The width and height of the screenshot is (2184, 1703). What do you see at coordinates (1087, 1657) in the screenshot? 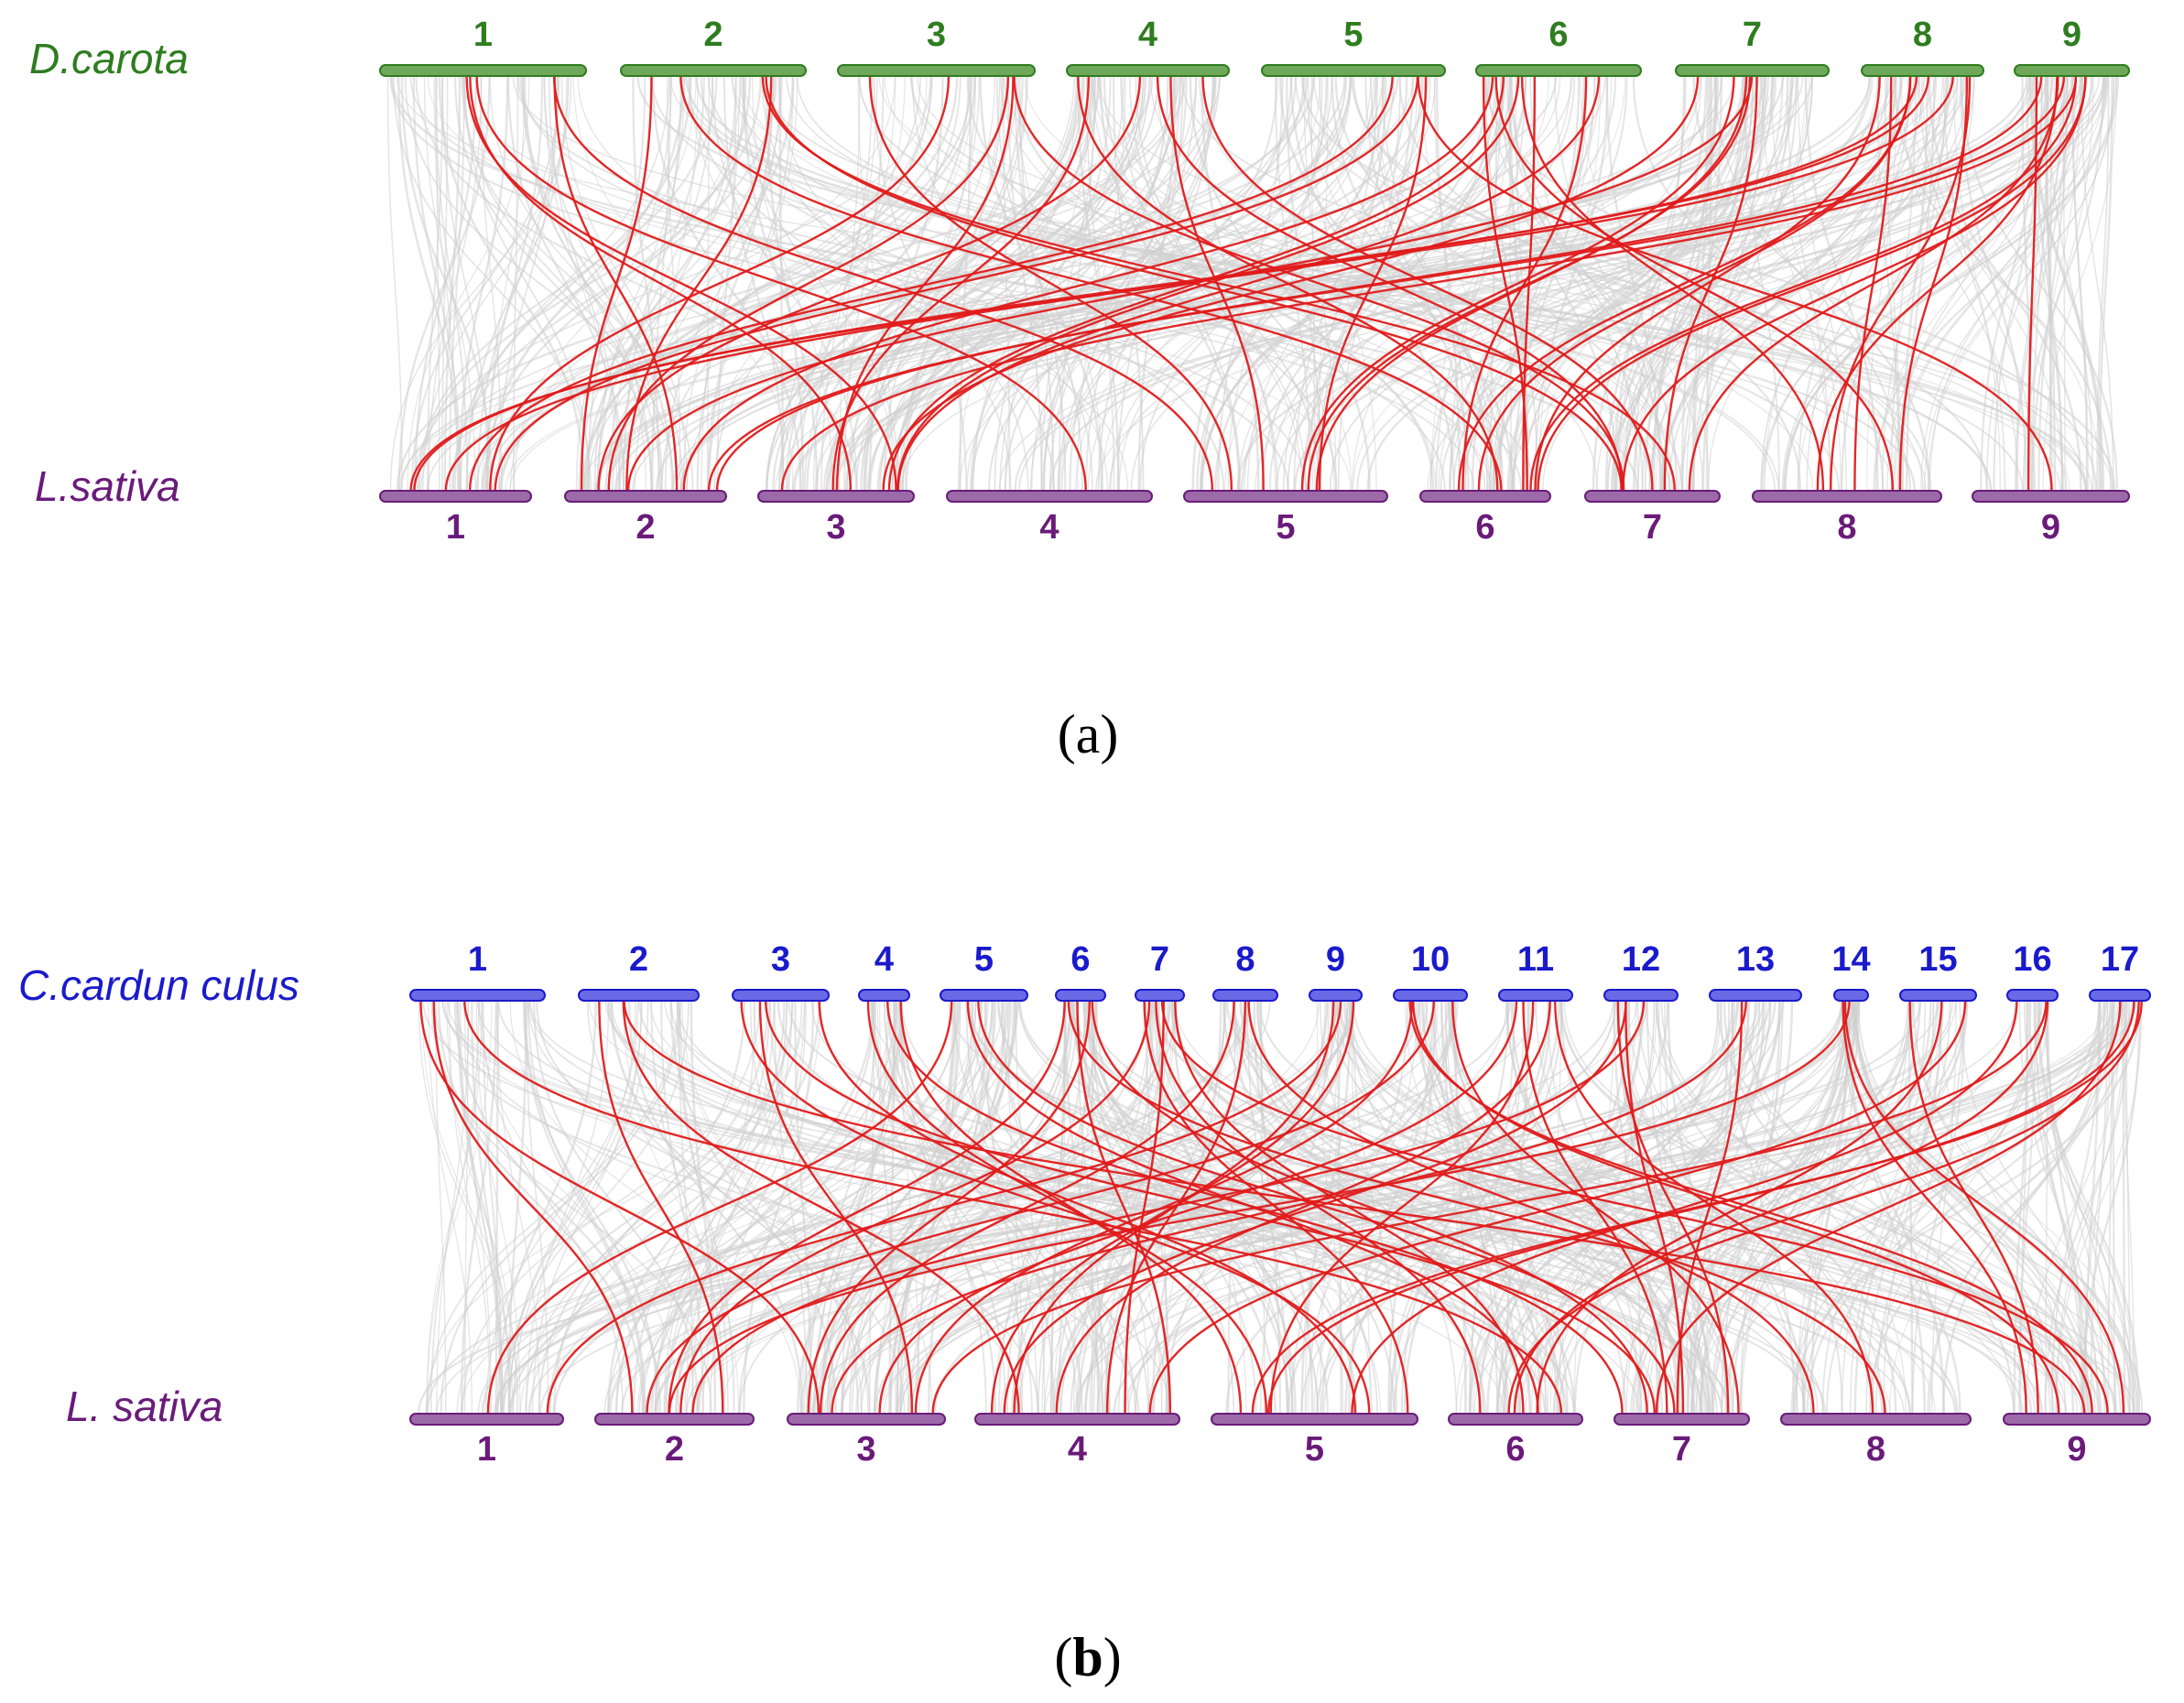
I see `panel-b-label: (b)` at bounding box center [1087, 1657].